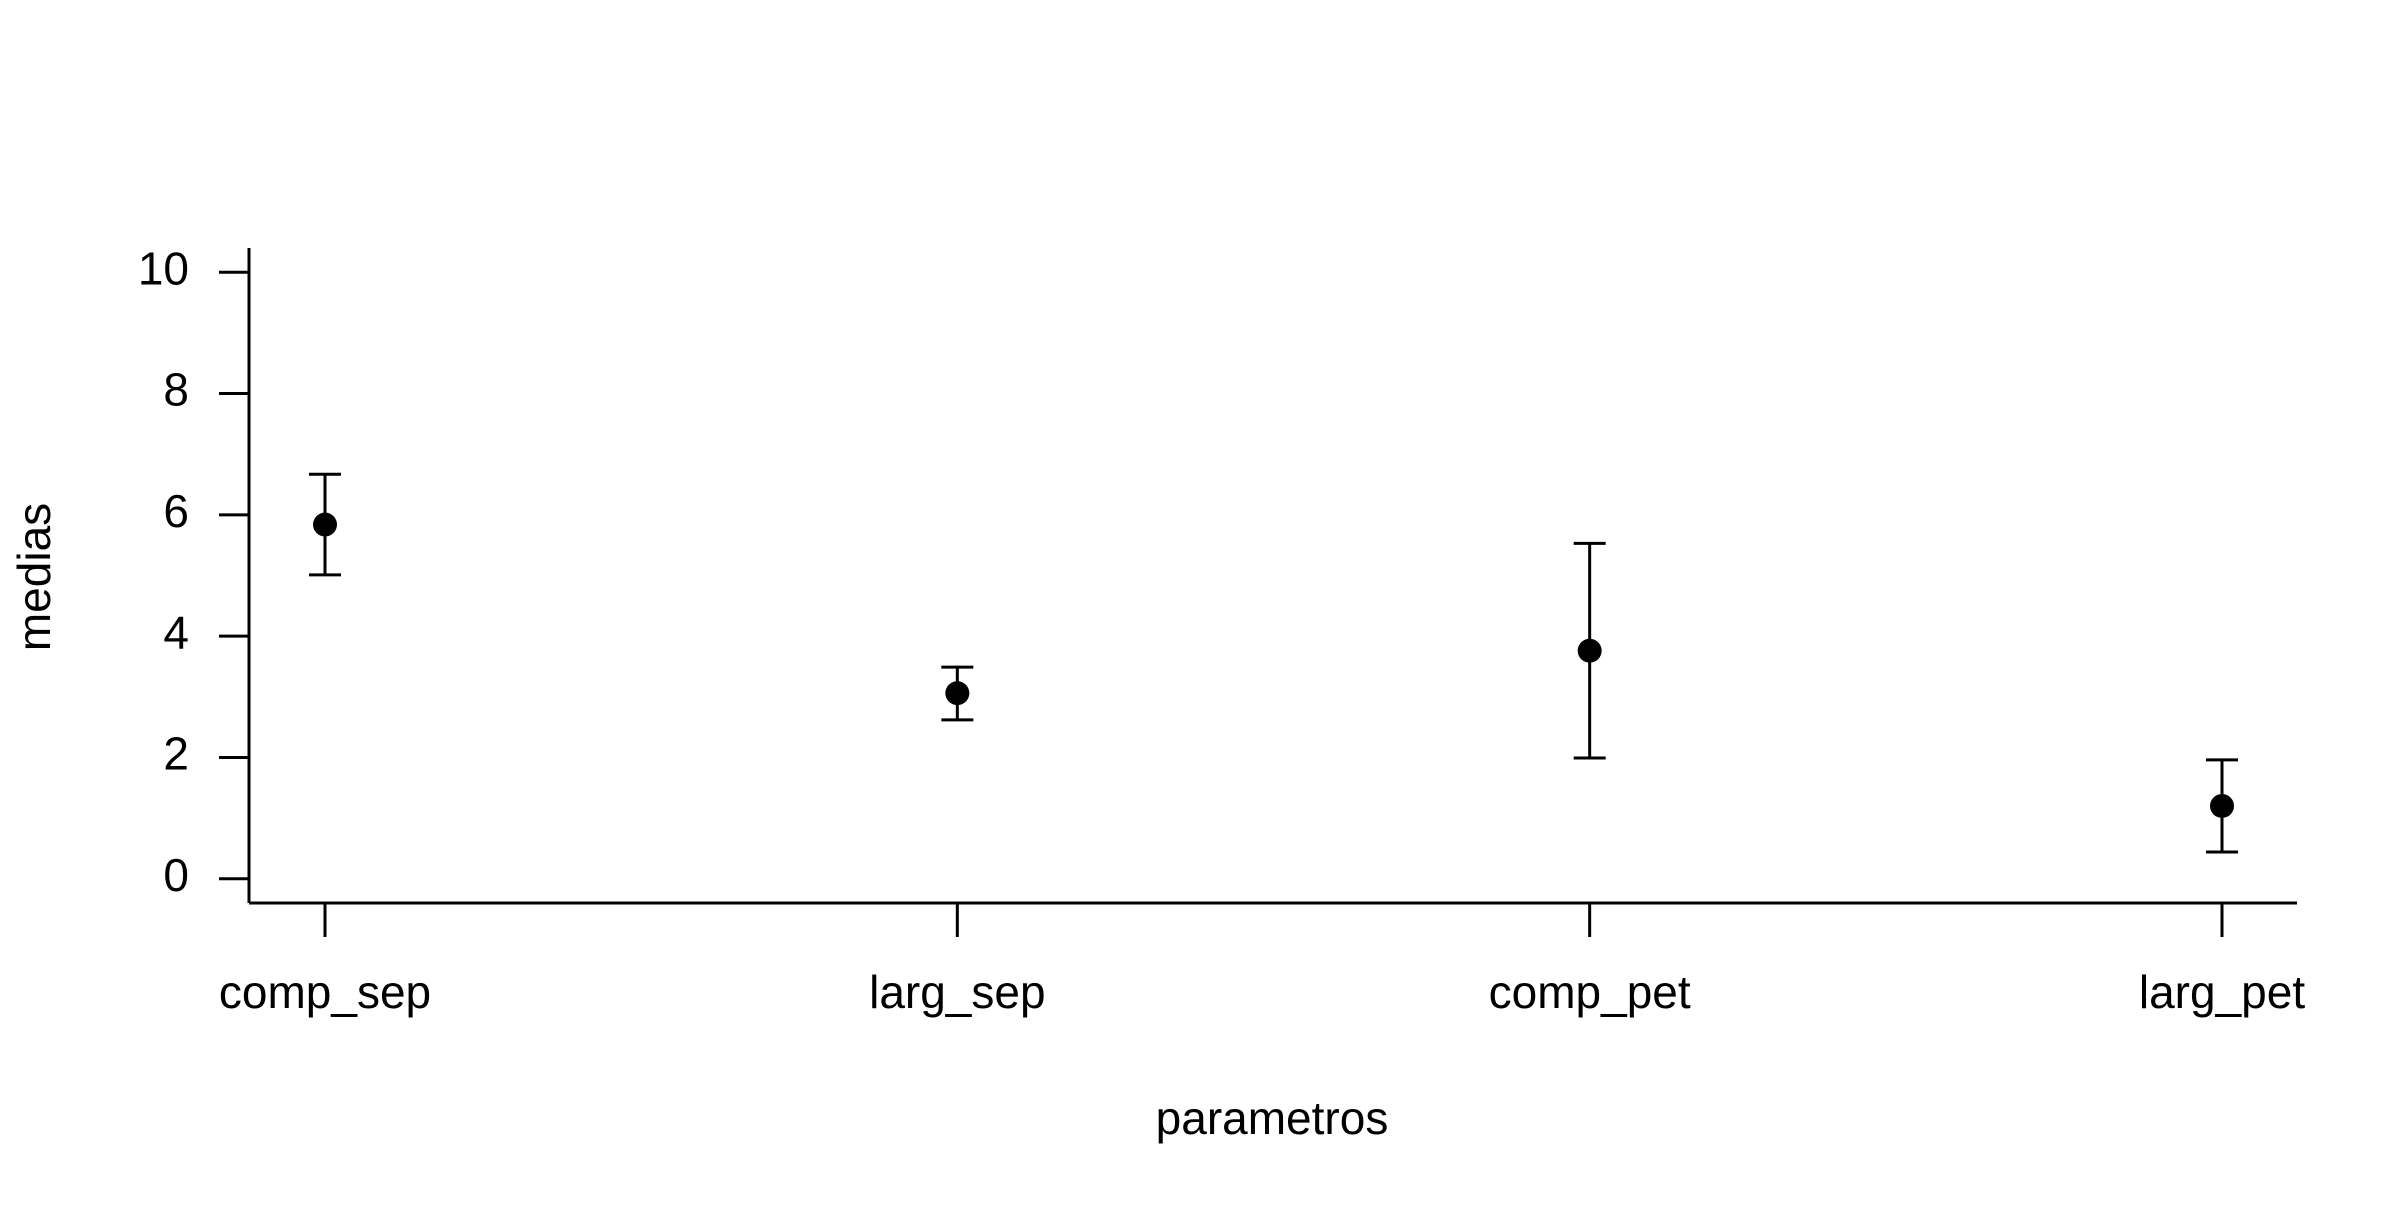 The width and height of the screenshot is (2400, 1205). I want to click on mean-point-comp_pet, so click(1589, 650).